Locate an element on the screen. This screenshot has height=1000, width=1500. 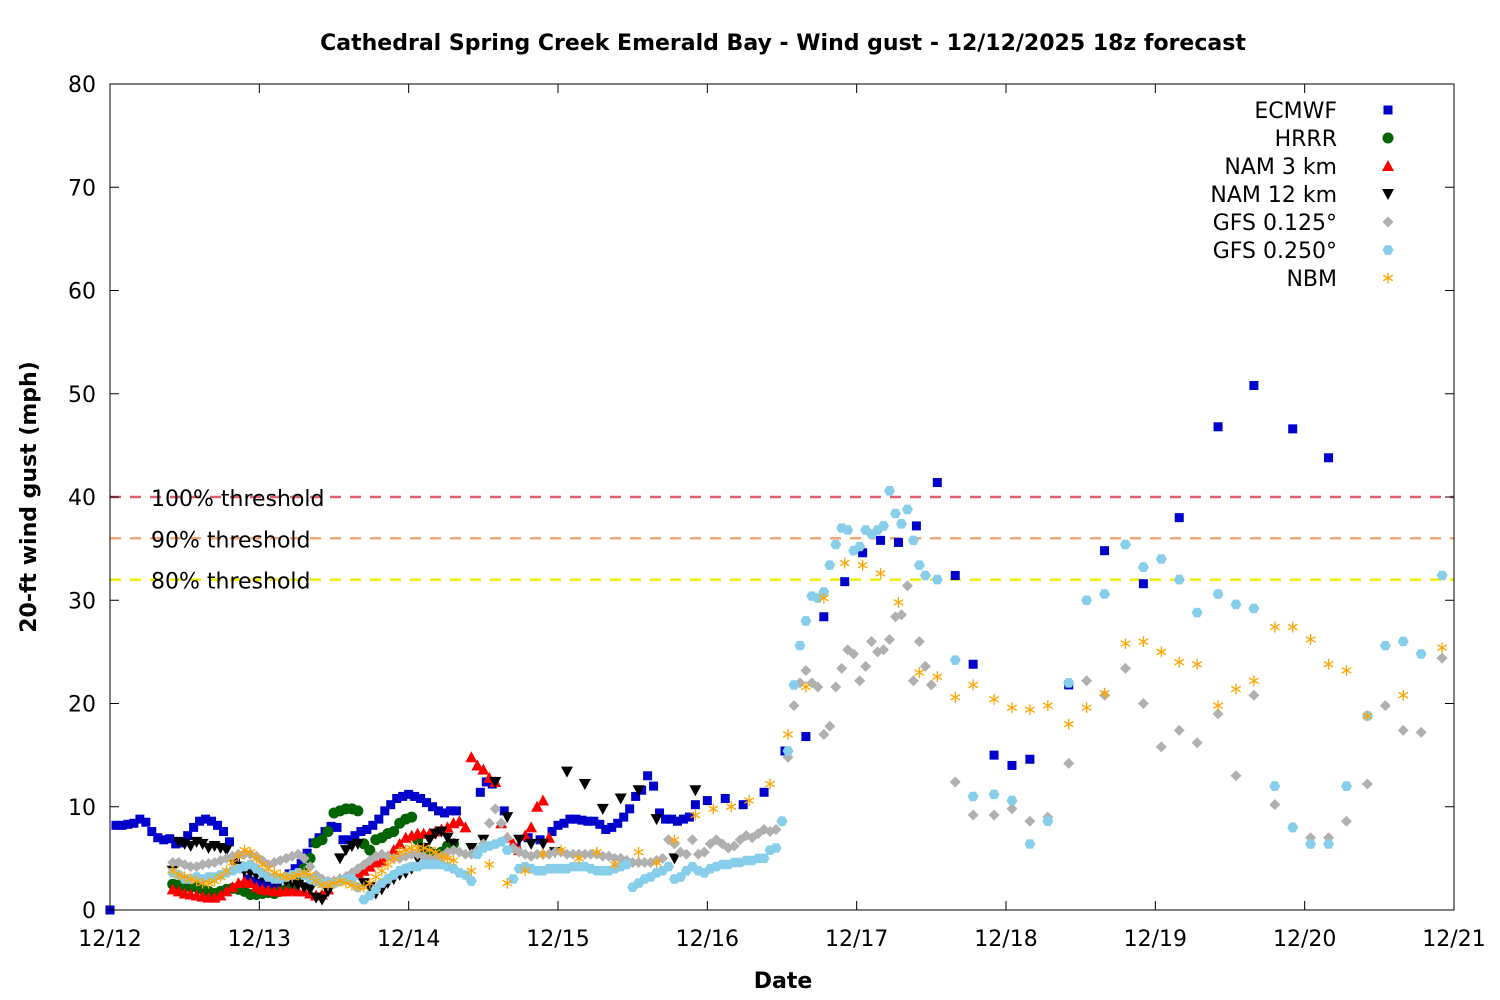
x-tick-label: 12/18 is located at coordinates (1005, 939).